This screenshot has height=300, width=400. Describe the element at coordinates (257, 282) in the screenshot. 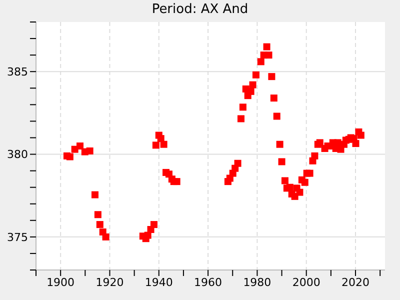

I see `x-tick-label: 1980` at that location.